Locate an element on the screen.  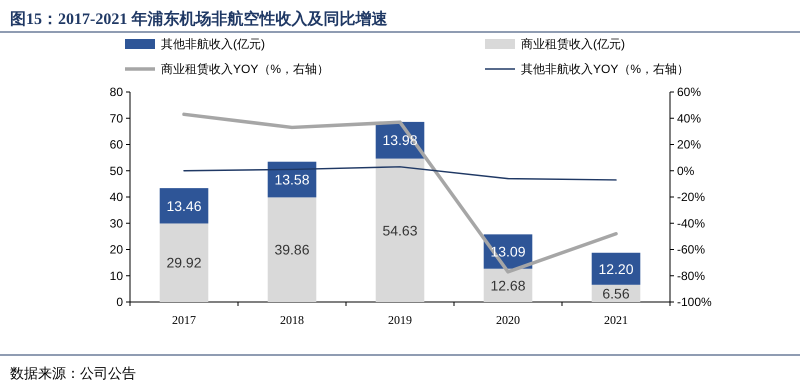
y2-tick-label: -20% is located at coordinates (691, 197).